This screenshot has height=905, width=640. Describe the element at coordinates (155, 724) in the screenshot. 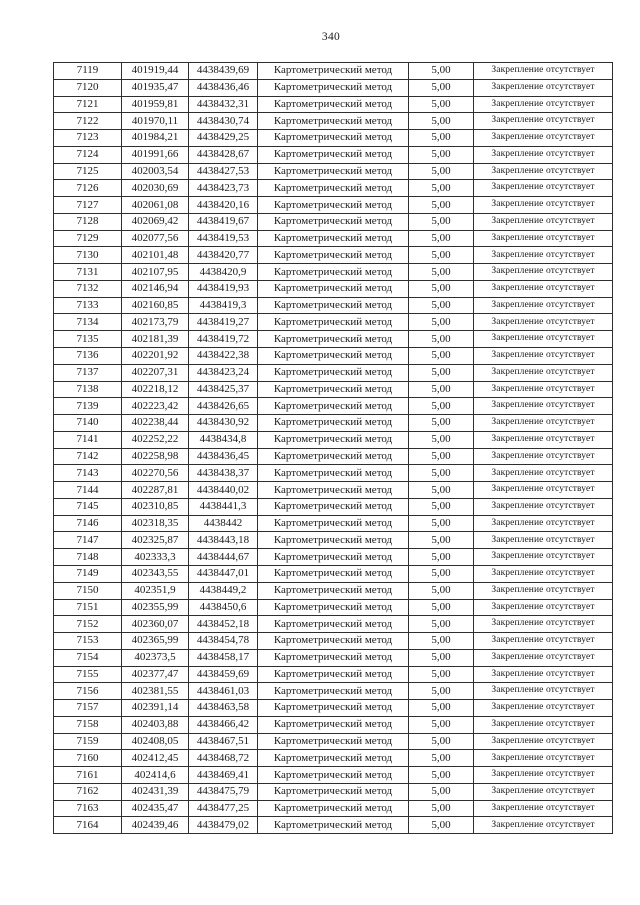

I see `cell-coordinate-x: 402403,88` at that location.